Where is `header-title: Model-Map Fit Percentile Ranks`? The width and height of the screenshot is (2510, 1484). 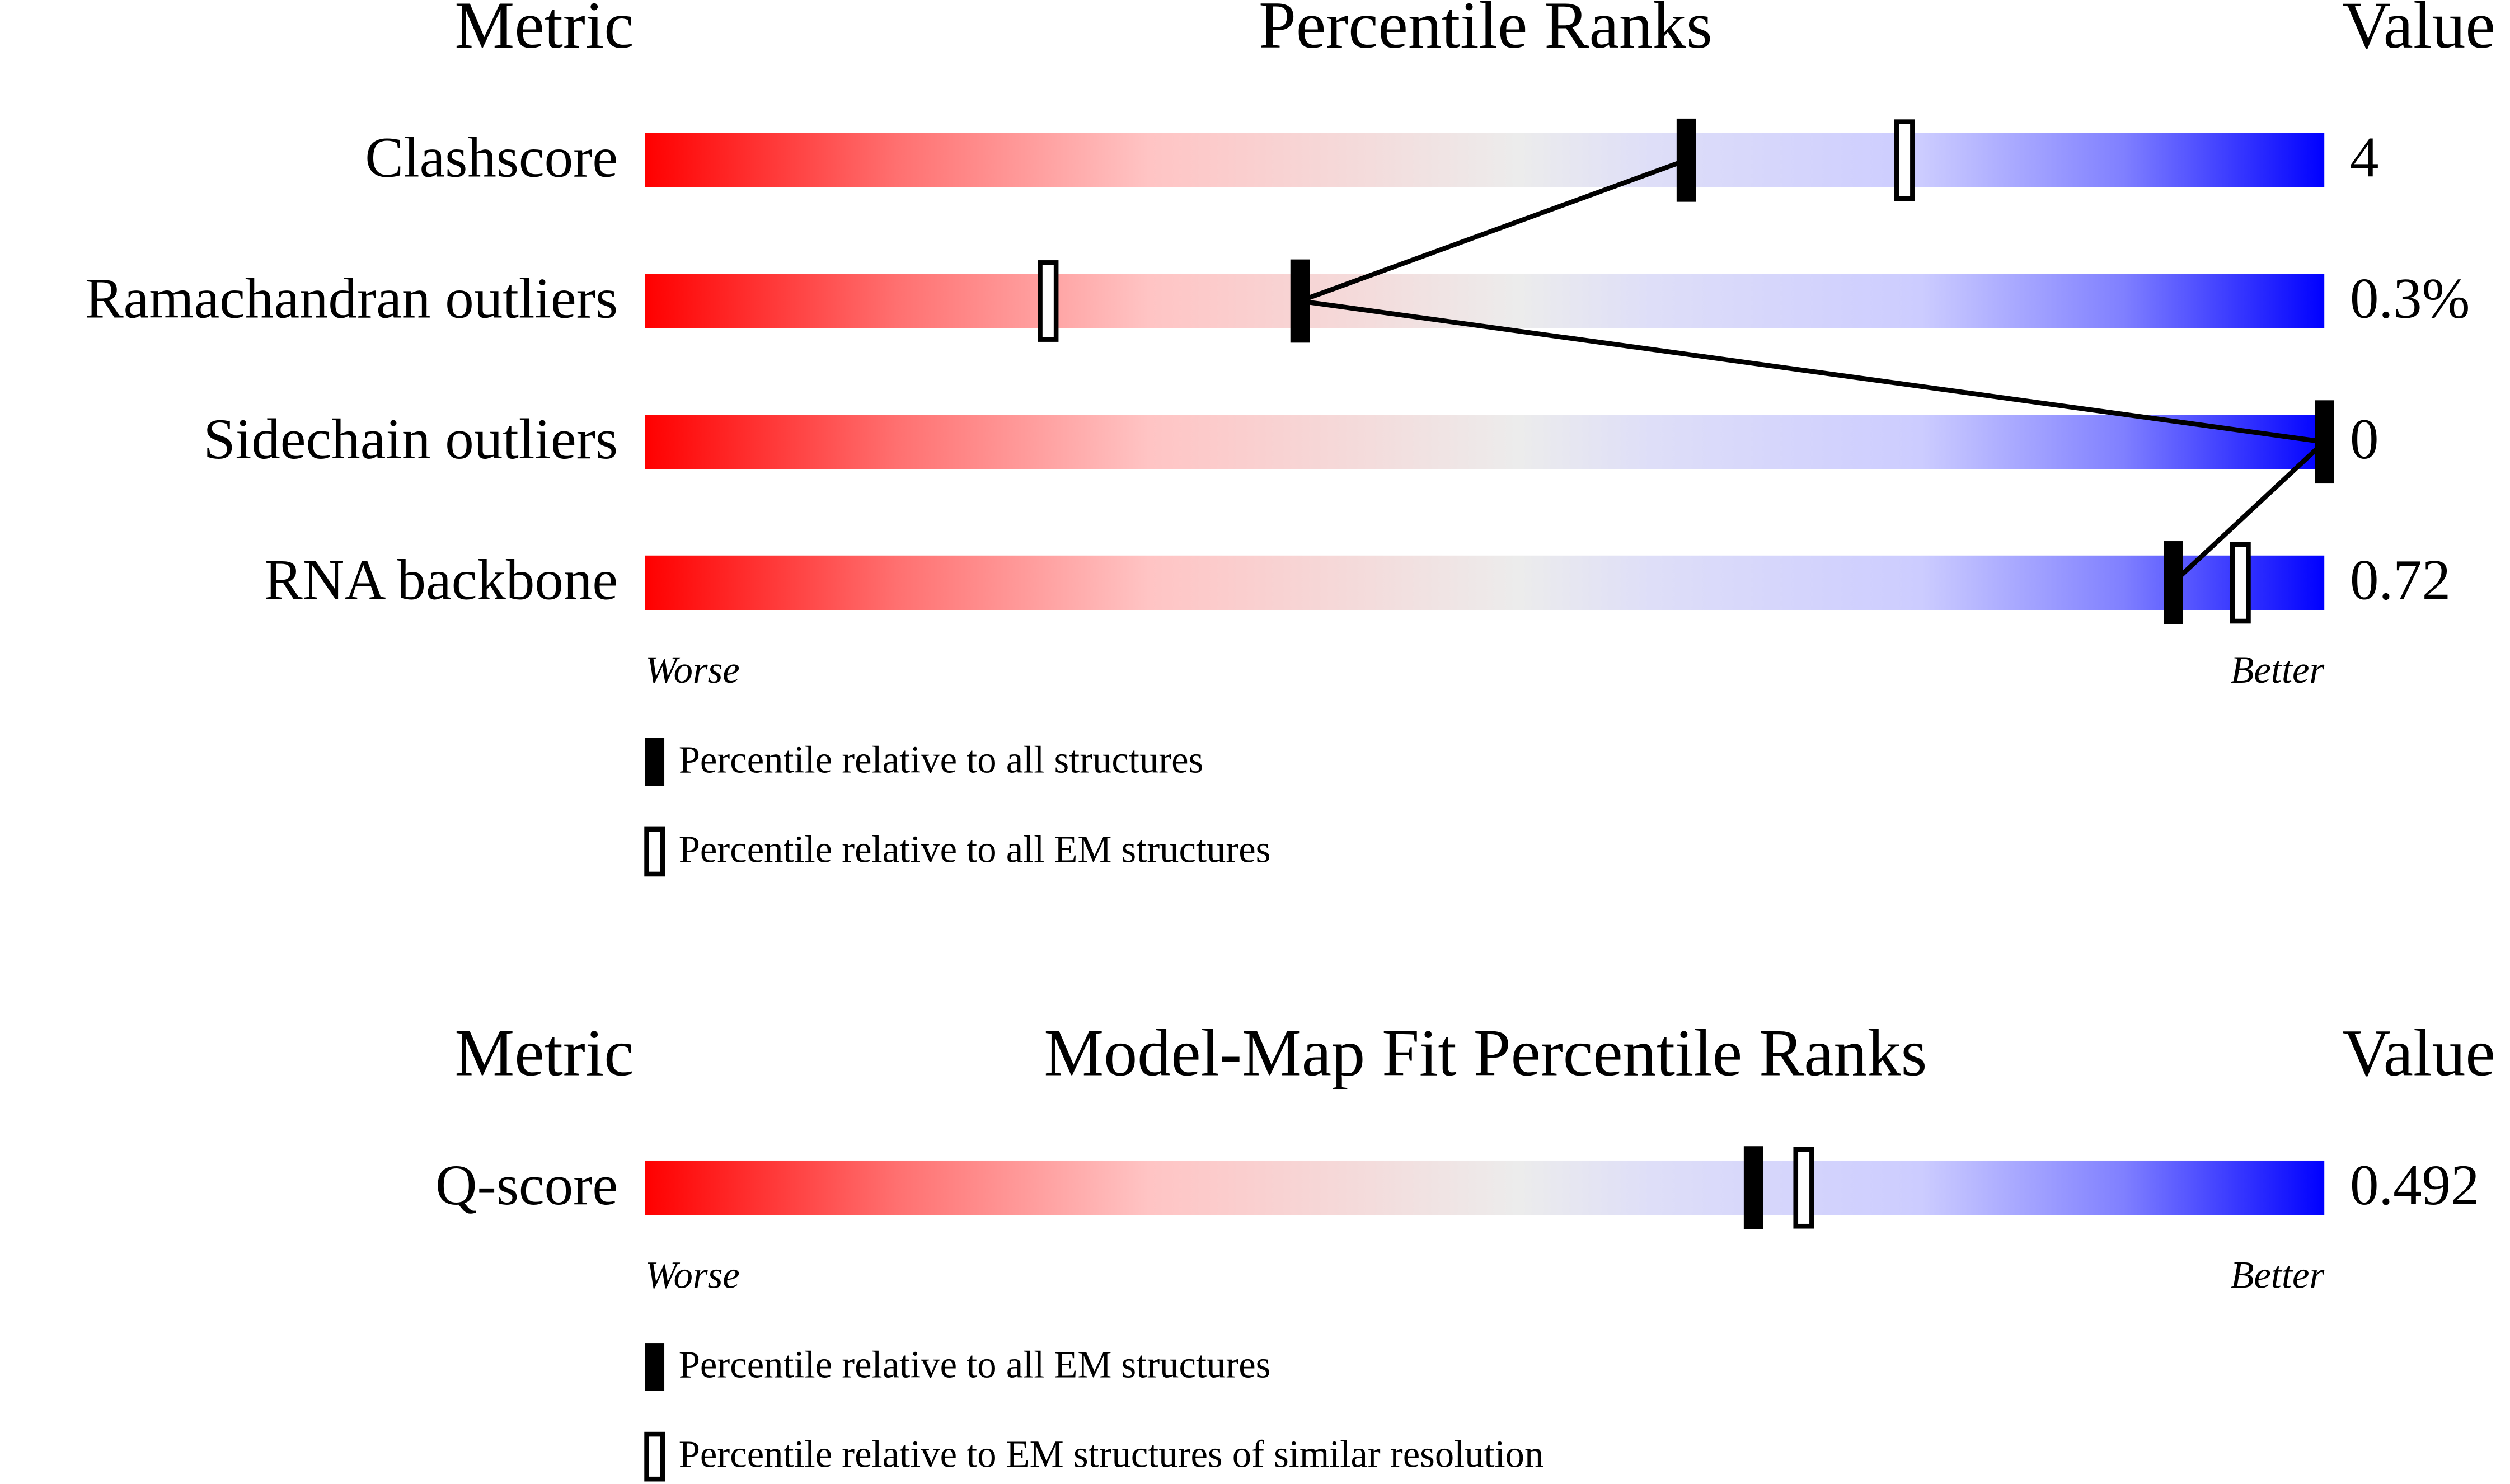
header-title: Model-Map Fit Percentile Ranks is located at coordinates (1485, 1052).